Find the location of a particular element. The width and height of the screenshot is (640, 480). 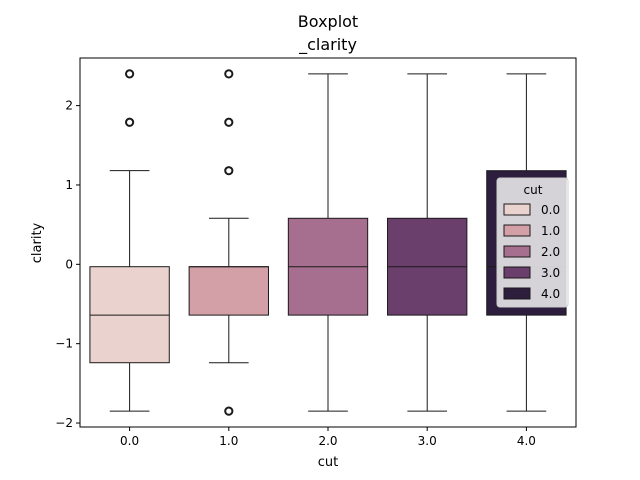

y-axis: −2 −1 0 1 2 is located at coordinates (67, 264).